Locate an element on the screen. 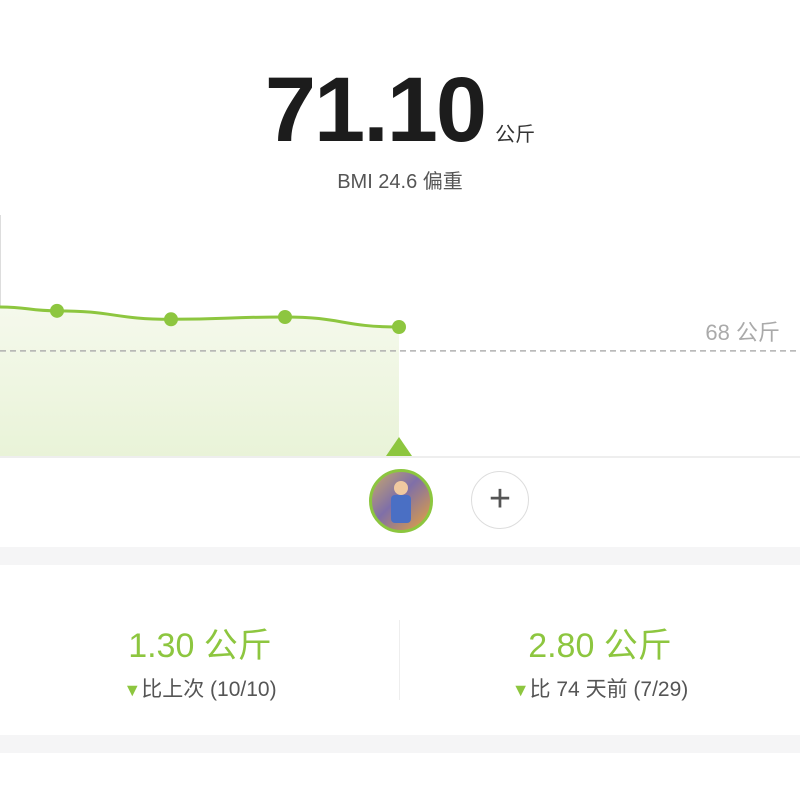 The width and height of the screenshot is (800, 788). stat-since-period: 2.80 公斤 ▼比 74 天前 (7/29) is located at coordinates (600, 660).